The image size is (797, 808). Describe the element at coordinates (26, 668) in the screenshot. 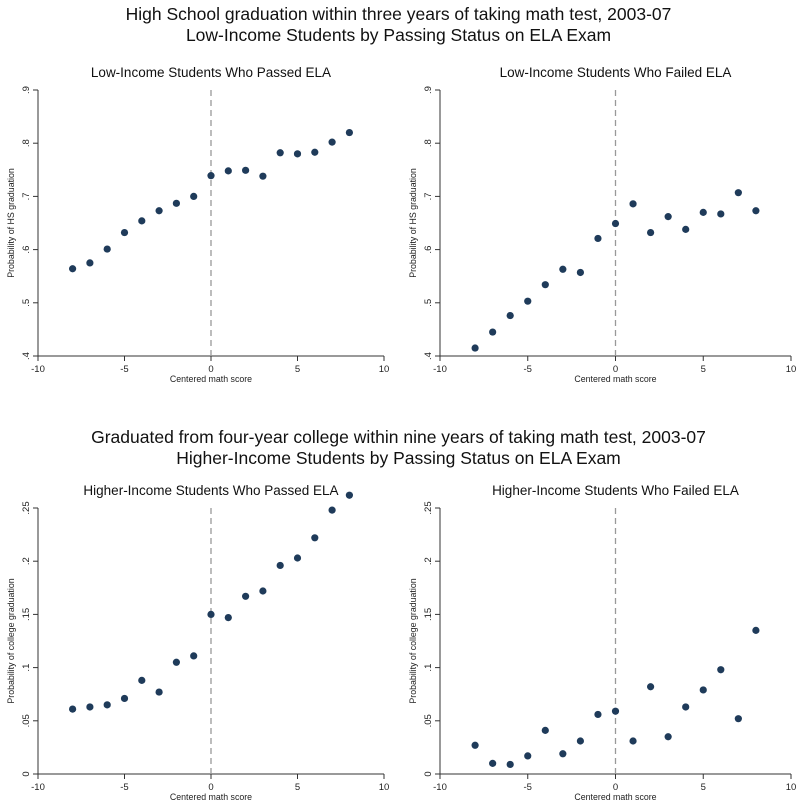

I see `chart-3-y-tick-label: .1` at that location.